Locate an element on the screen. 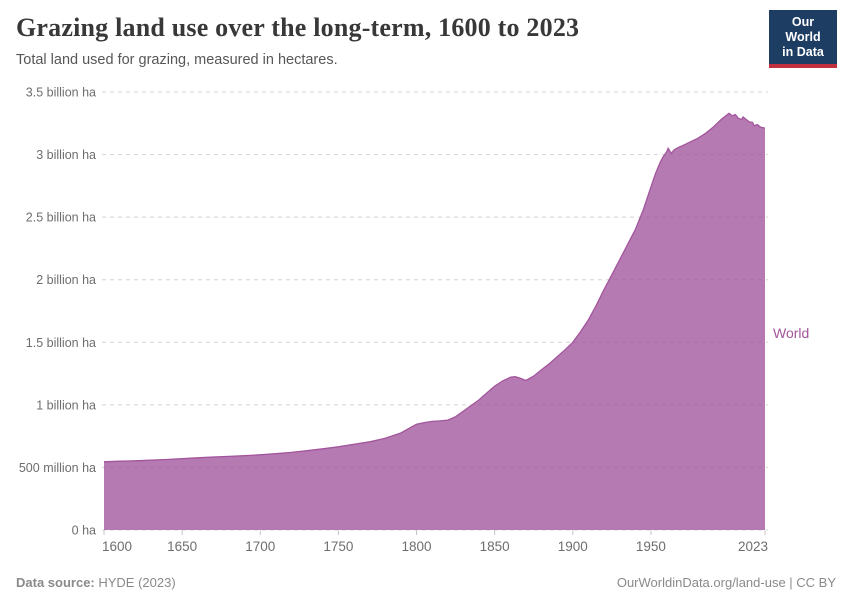  owid-logo-line2: in Data is located at coordinates (803, 52).